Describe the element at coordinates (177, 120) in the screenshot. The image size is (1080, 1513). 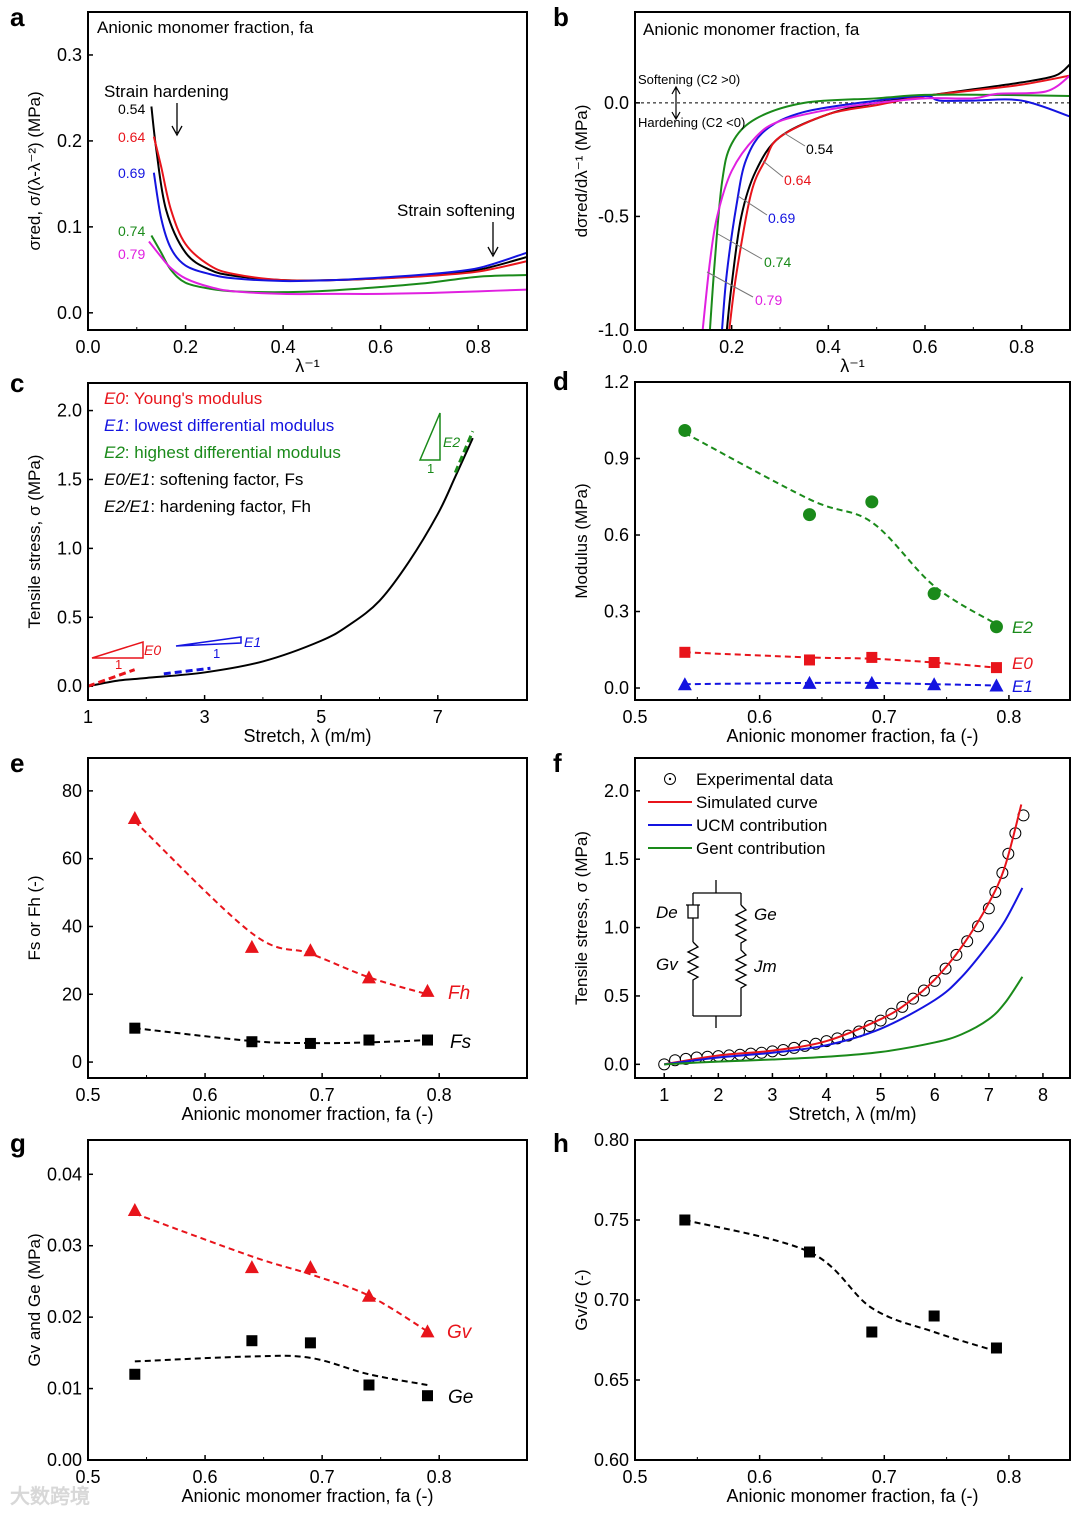
I see `strain-hardening-arrow-icon` at that location.